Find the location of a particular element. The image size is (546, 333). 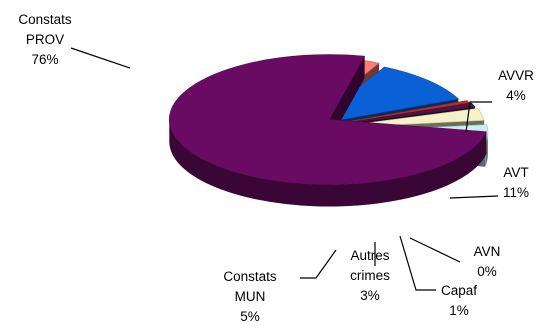

slice-name: Autres is located at coordinates (369, 255).